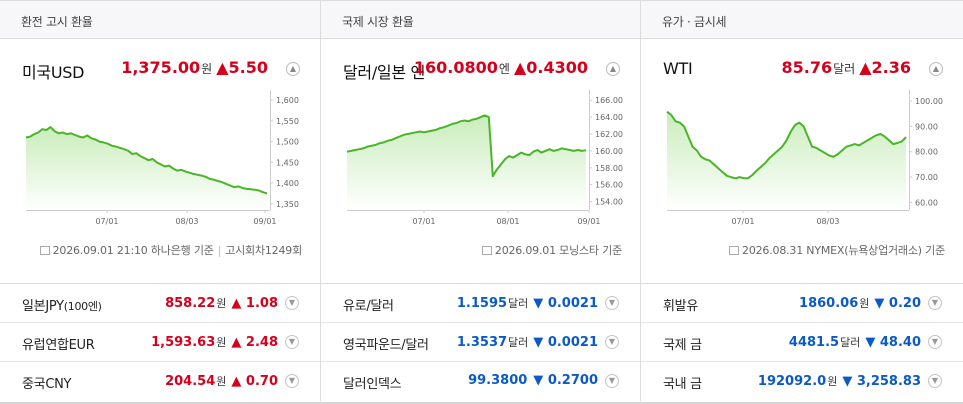 This screenshot has height=404, width=963. I want to click on y-tick-label: 70.00, so click(926, 177).